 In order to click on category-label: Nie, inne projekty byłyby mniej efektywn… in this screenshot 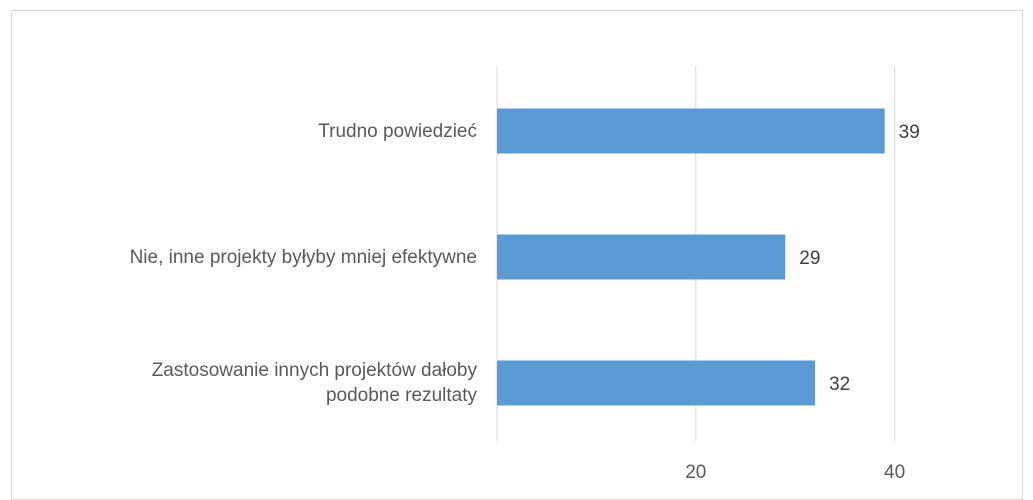, I will do `click(257, 257)`.